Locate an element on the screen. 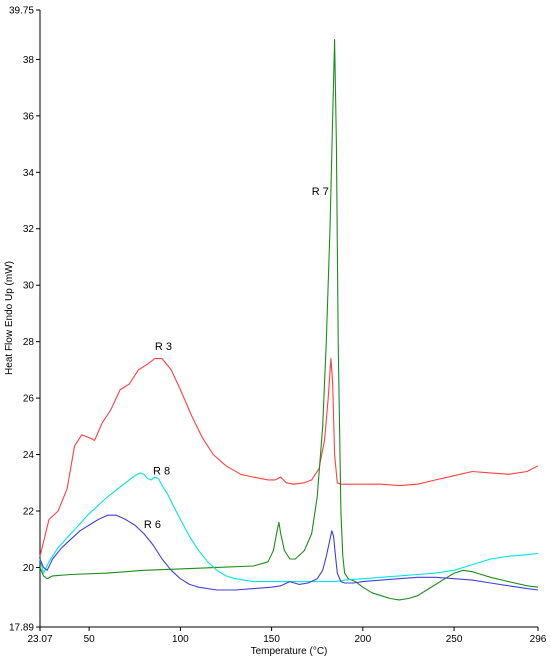 Image resolution: width=550 pixels, height=661 pixels. x-tick-label: 50 is located at coordinates (90, 639).